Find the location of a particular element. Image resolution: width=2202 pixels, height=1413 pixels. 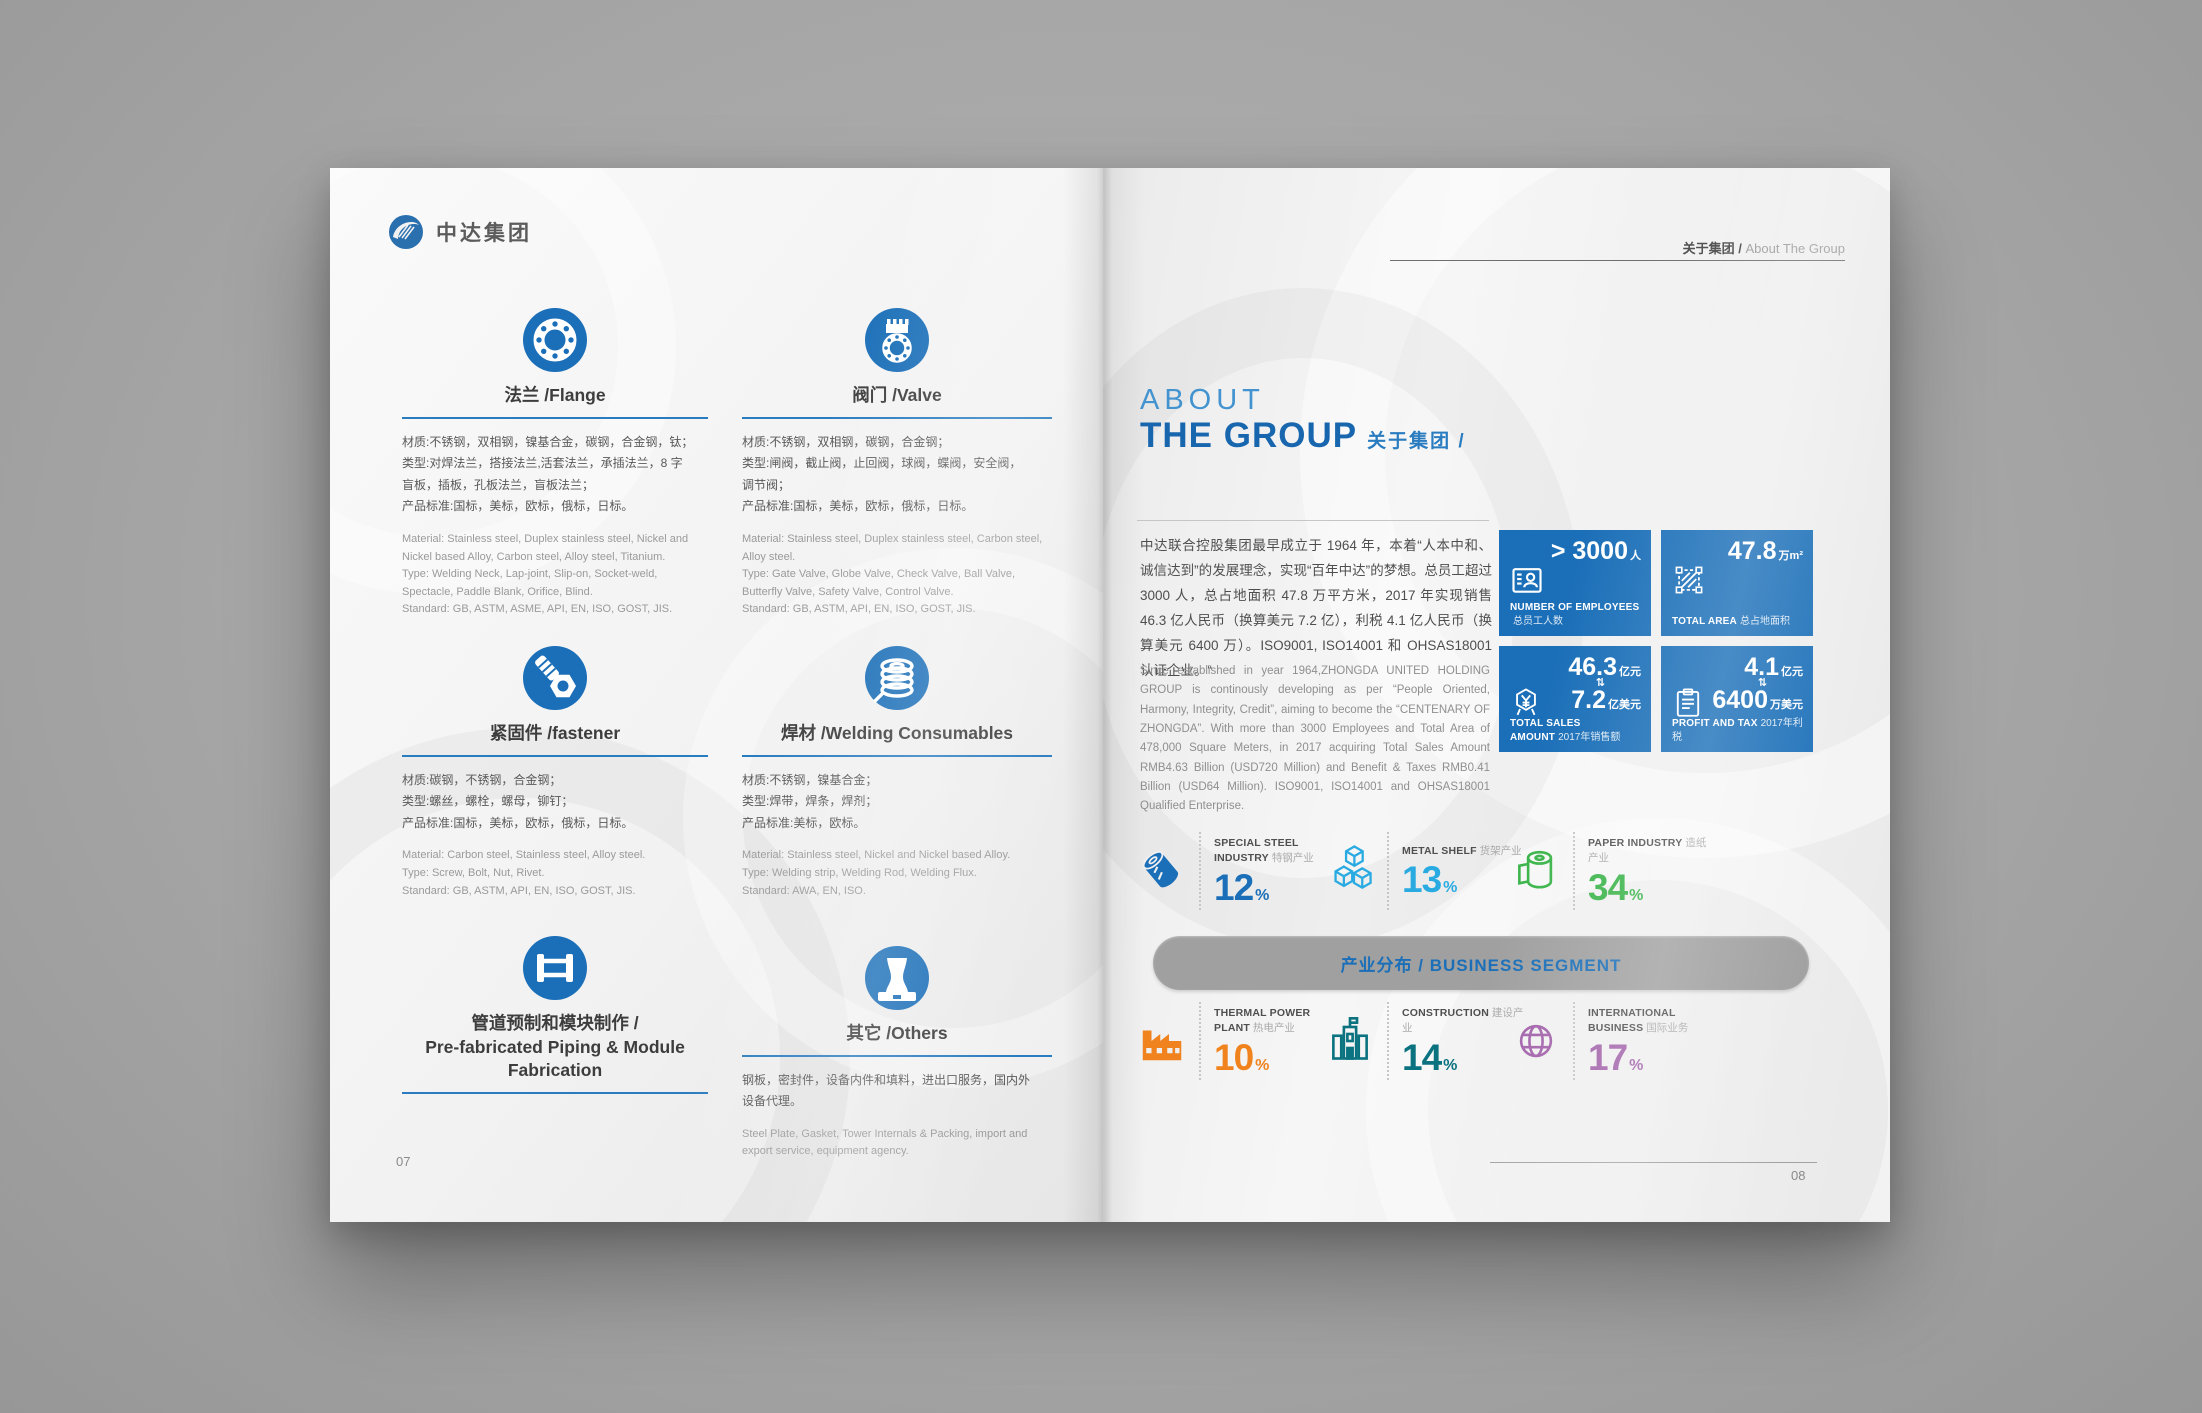

paper-roll-icon is located at coordinates (1536, 871).